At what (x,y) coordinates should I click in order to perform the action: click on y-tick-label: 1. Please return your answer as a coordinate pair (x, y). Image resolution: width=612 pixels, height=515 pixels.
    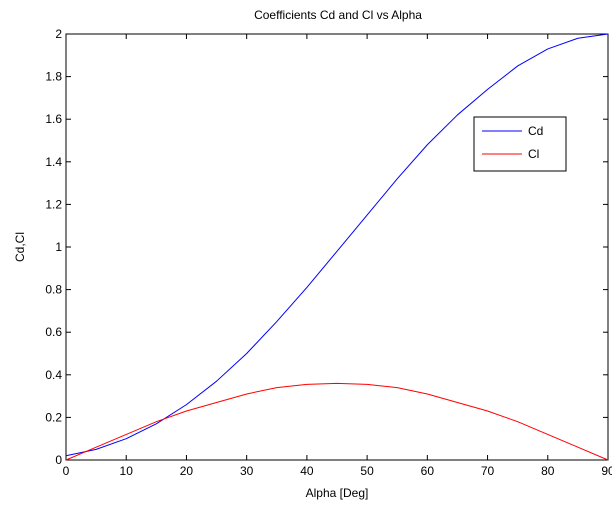
    Looking at the image, I should click on (58, 247).